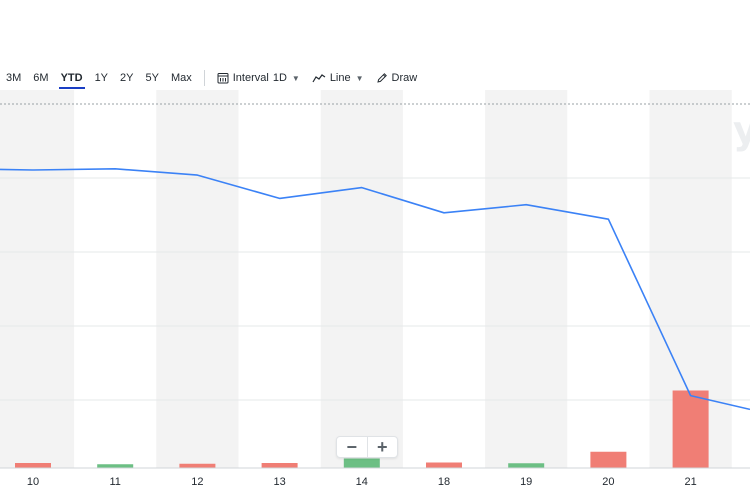 This screenshot has height=500, width=750. What do you see at coordinates (382, 447) in the screenshot?
I see `zoom-in-button: +` at bounding box center [382, 447].